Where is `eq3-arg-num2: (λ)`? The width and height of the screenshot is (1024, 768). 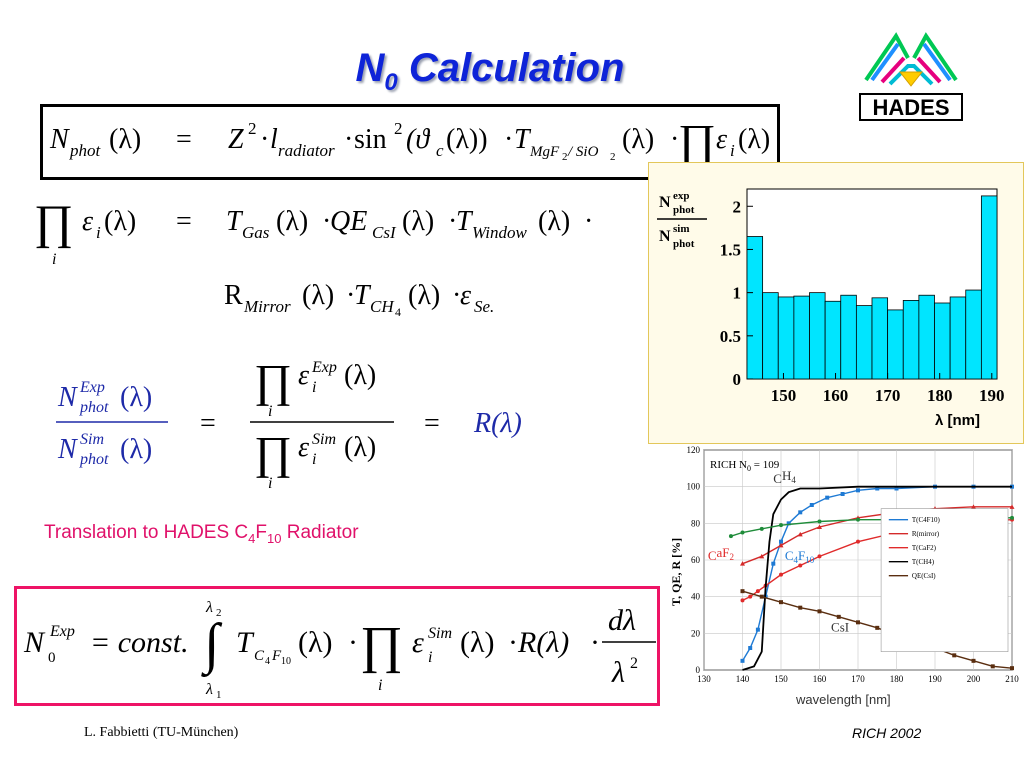
eq3-arg-num2: (λ) is located at coordinates (360, 375).